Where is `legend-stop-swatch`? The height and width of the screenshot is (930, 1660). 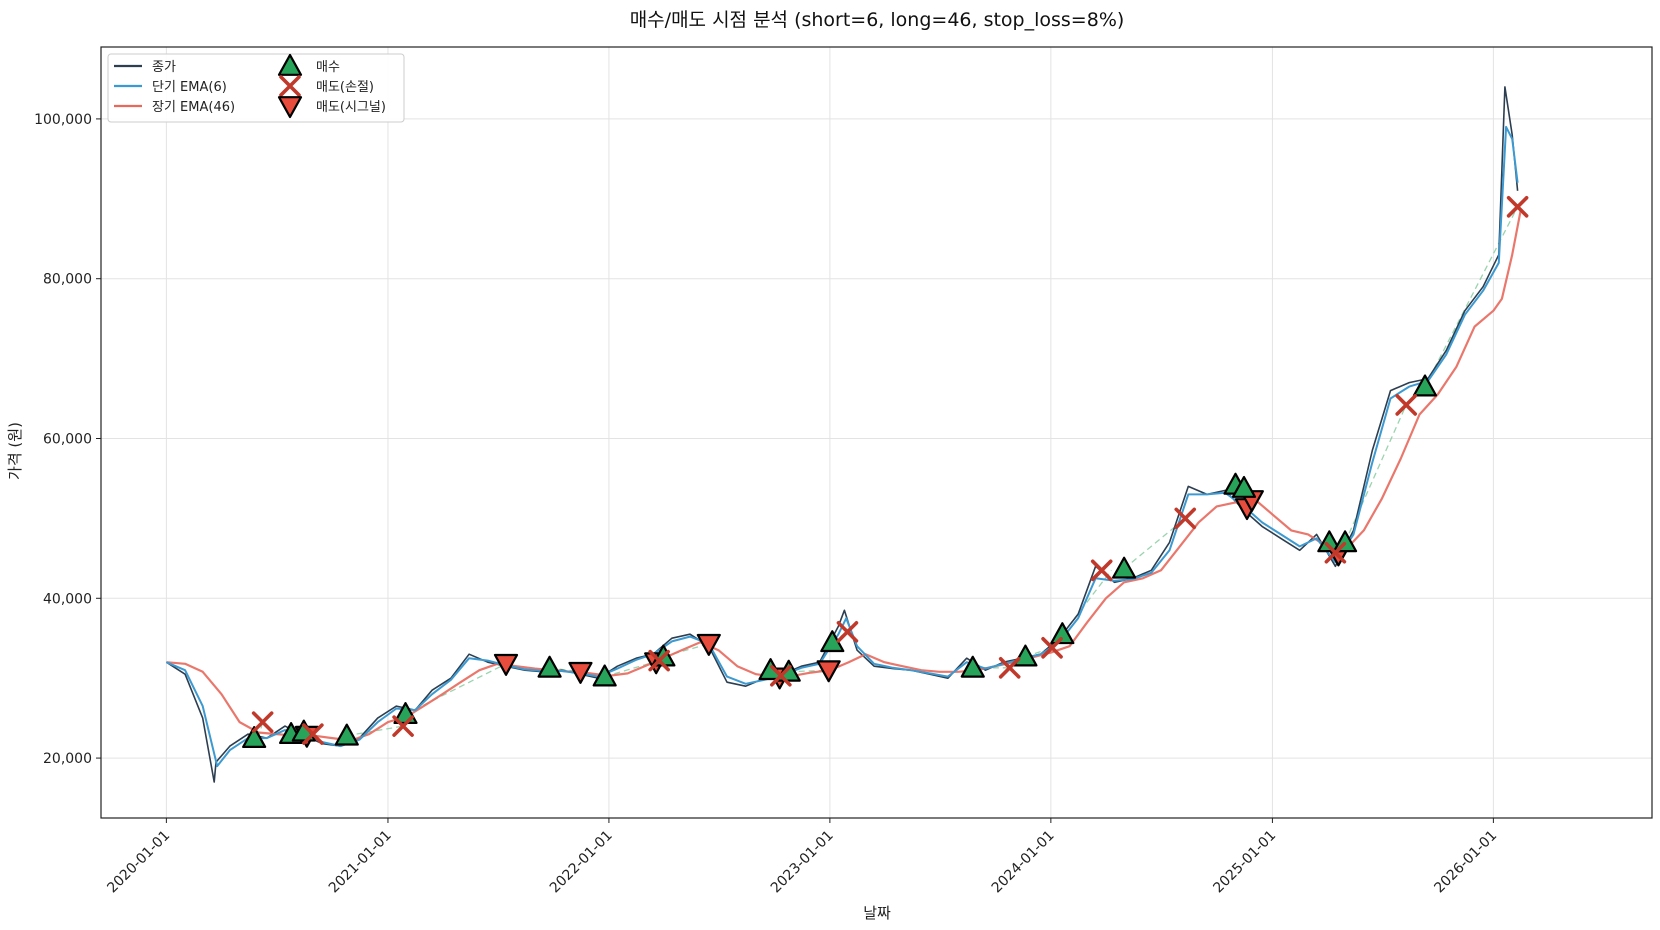
legend-stop-swatch is located at coordinates (290, 86).